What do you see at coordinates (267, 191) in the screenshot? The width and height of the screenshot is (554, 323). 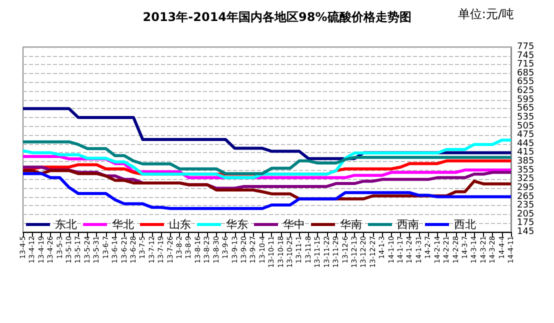 I see `line-series` at bounding box center [267, 191].